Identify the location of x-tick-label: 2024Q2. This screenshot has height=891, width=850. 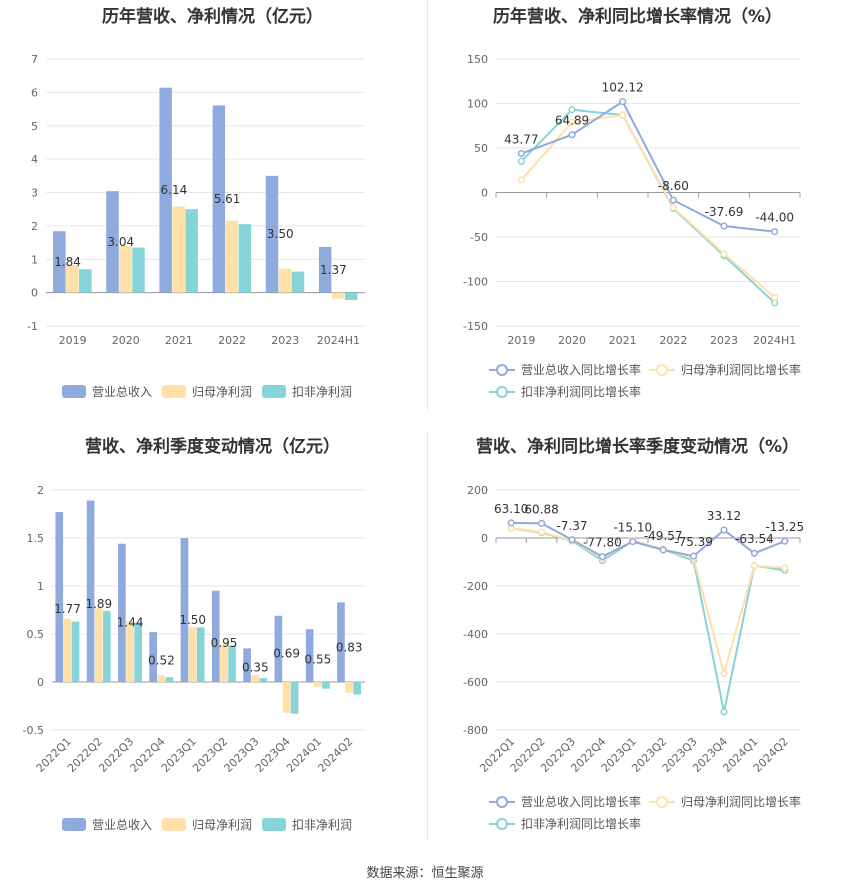
(335, 755).